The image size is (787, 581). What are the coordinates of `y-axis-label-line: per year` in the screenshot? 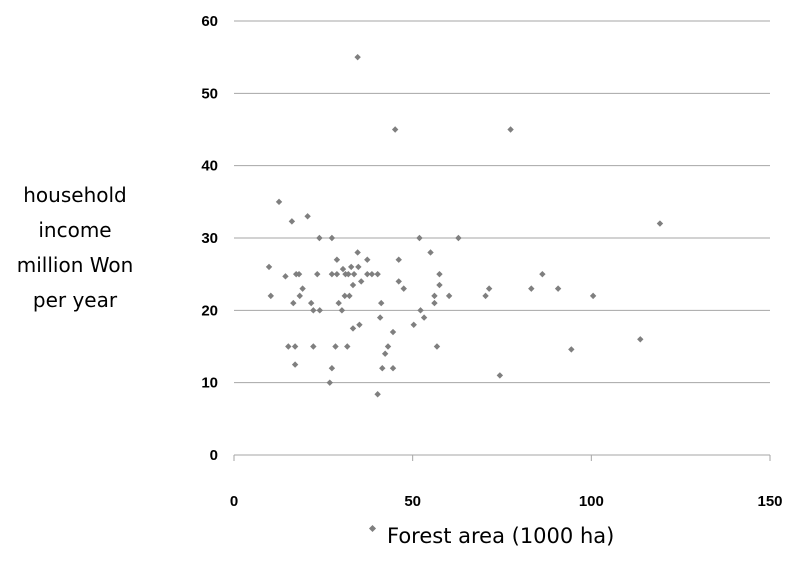 It's located at (75, 300).